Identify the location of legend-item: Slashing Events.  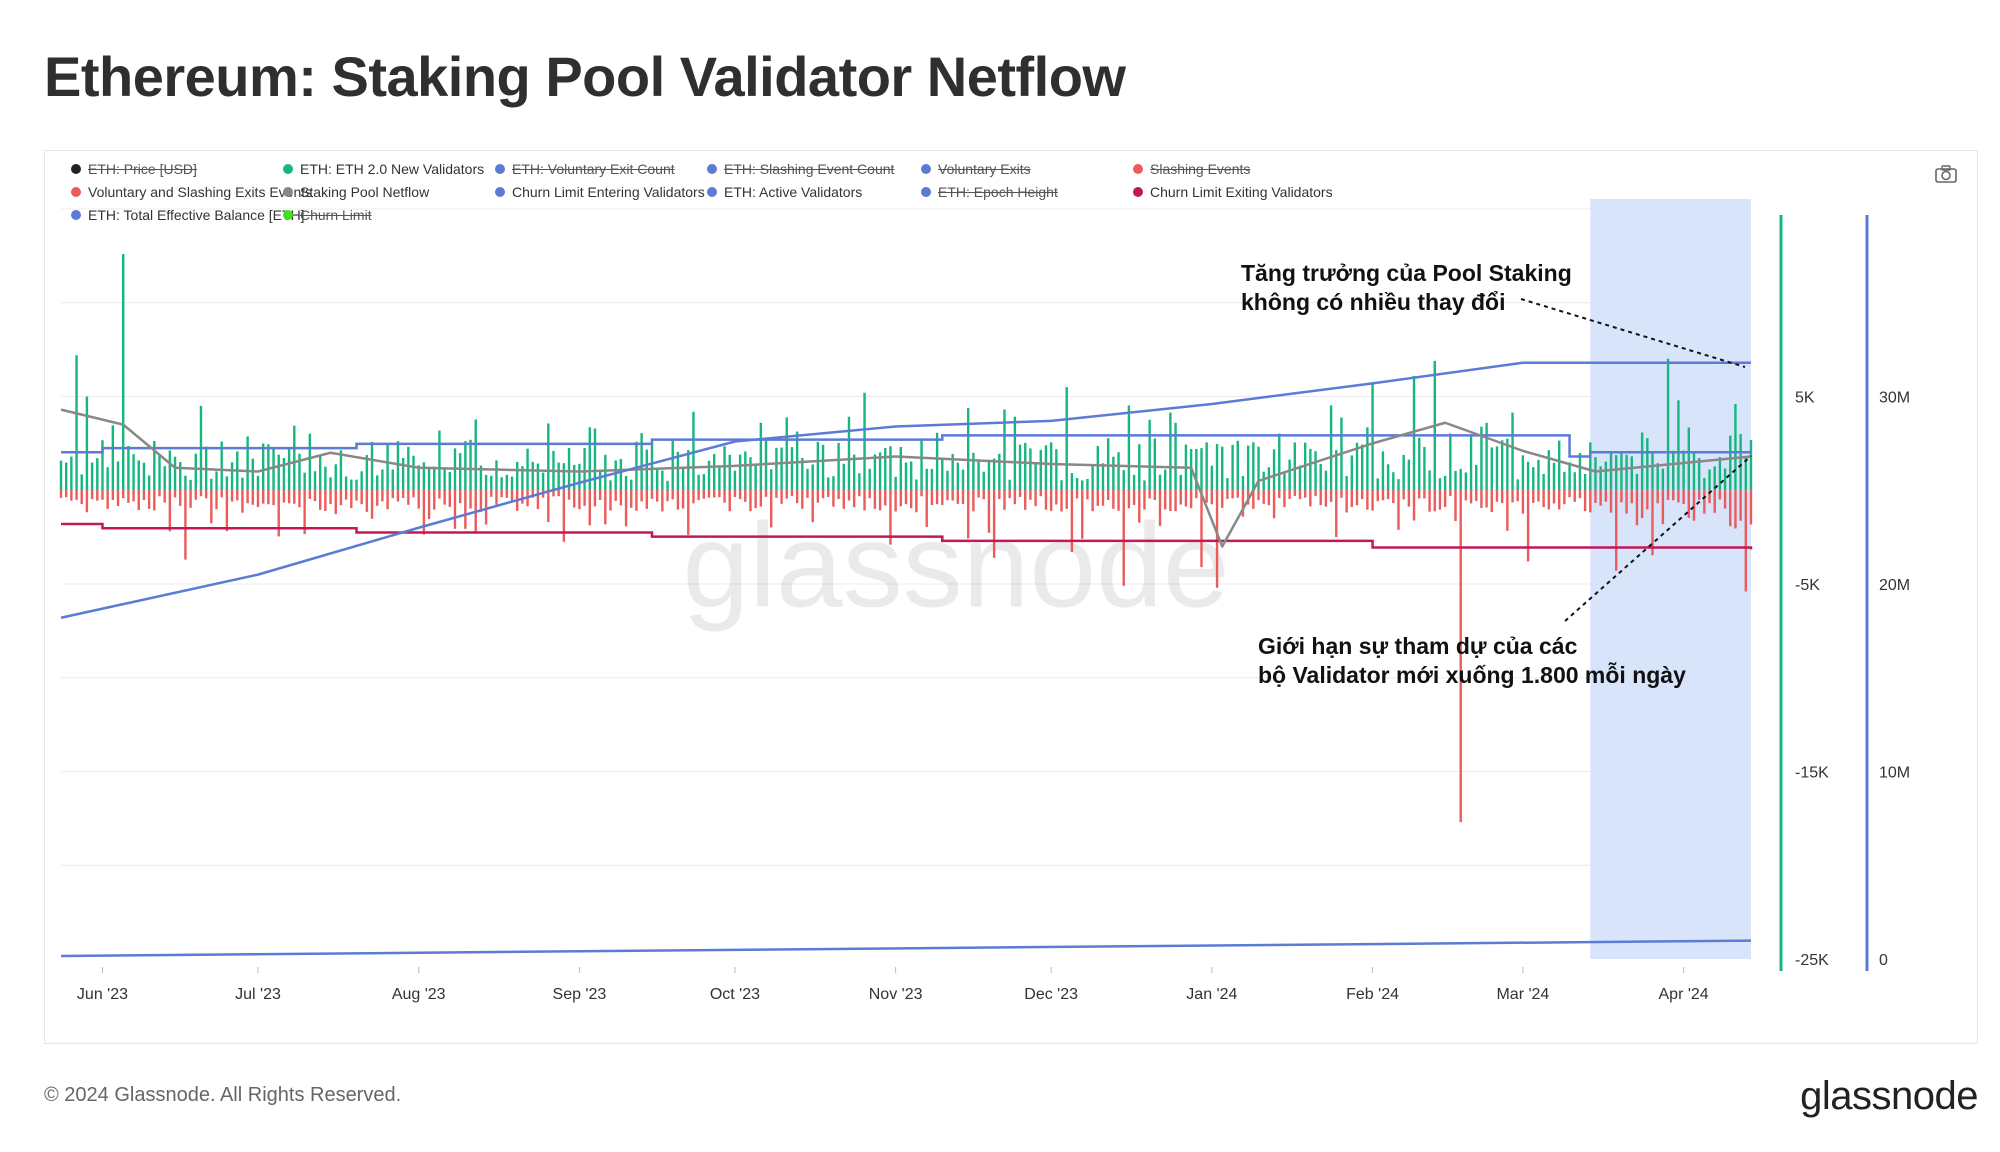
(1191, 169).